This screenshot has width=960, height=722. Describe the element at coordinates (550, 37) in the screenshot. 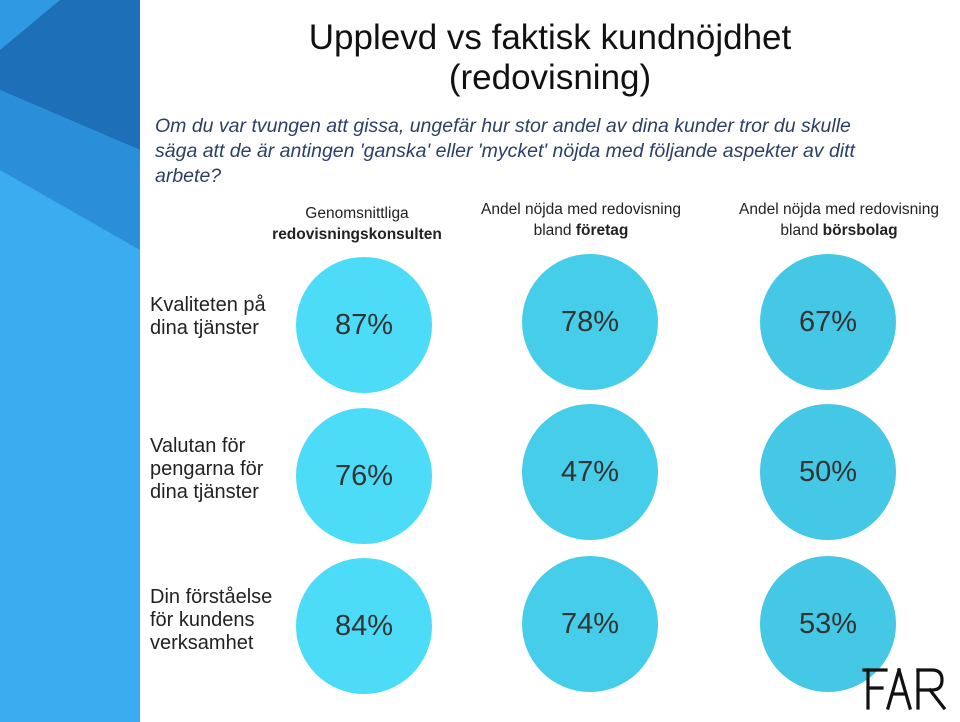

I see `title-line-1: Upplevd vs faktisk kundnöjdhet` at that location.